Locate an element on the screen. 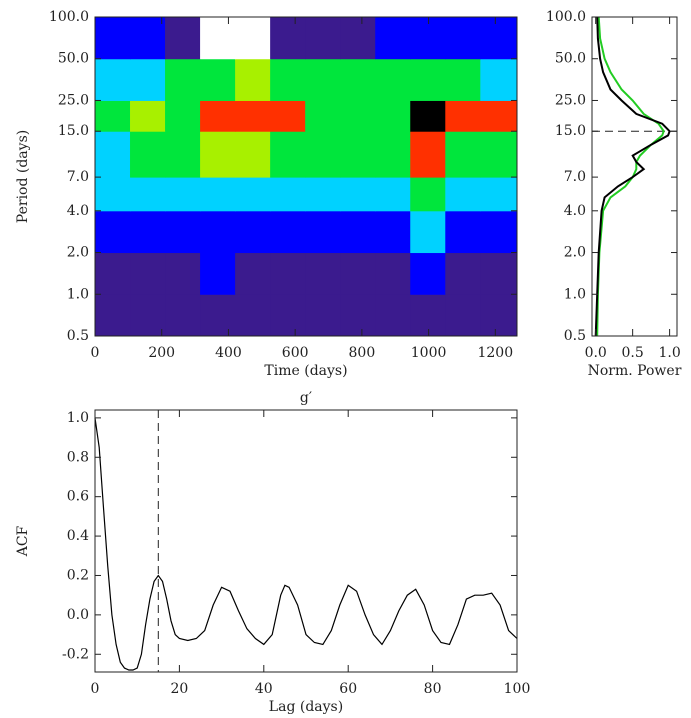 This screenshot has height=718, width=691. plot-frame is located at coordinates (634, 176).